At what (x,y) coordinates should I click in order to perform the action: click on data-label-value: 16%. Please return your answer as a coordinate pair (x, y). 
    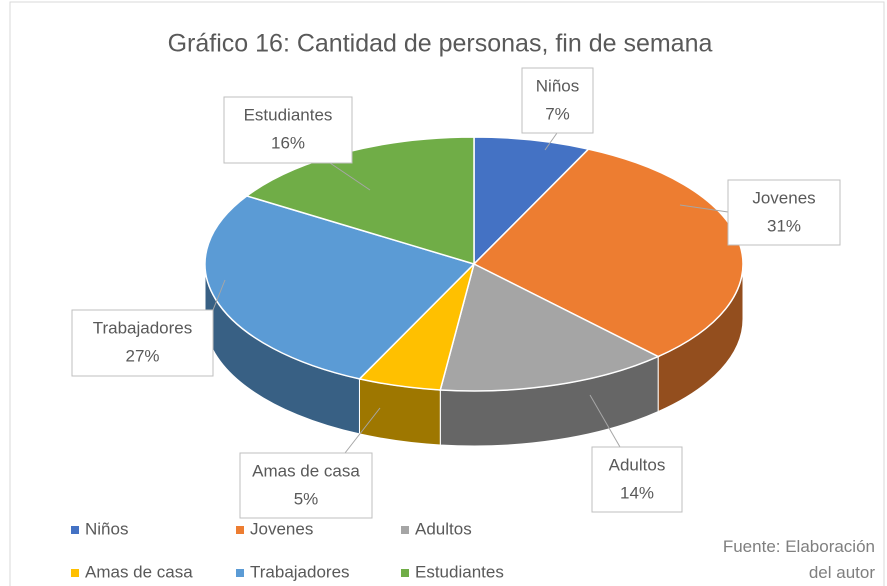
    Looking at the image, I should click on (288, 142).